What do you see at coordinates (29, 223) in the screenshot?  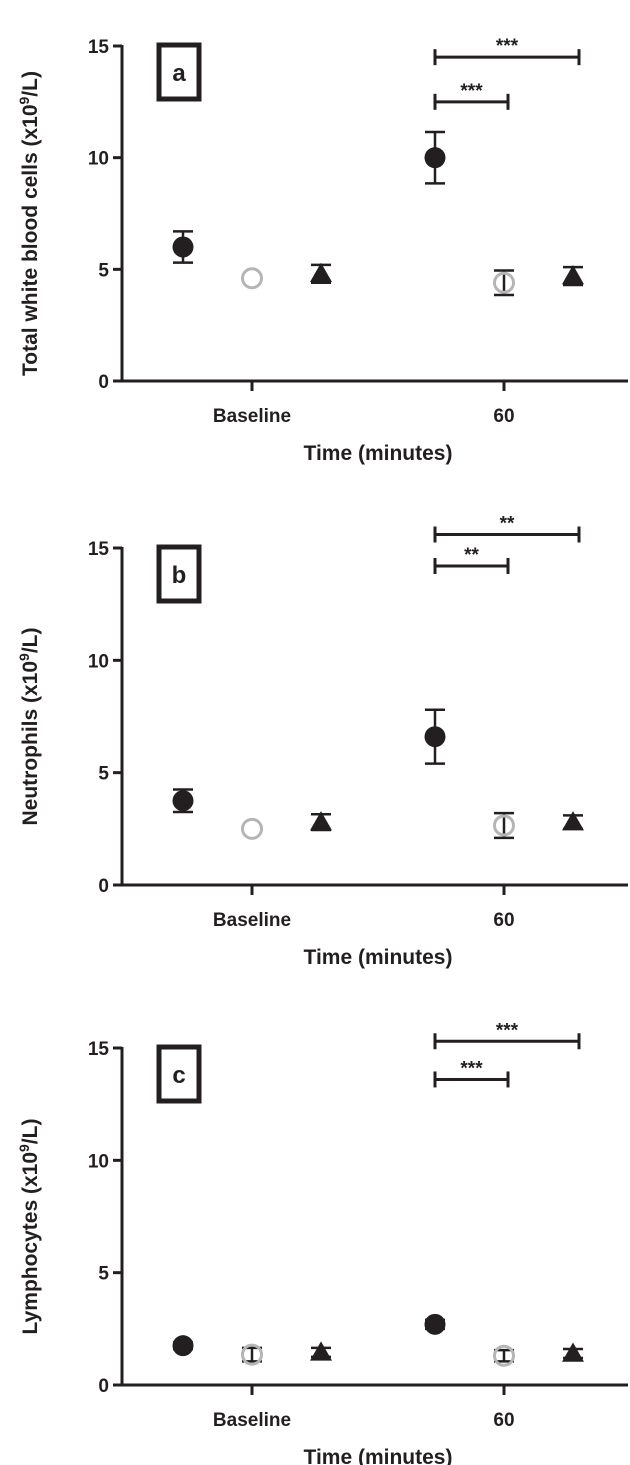 I see `y-axis-title: Total white blood cells (x109/L)` at bounding box center [29, 223].